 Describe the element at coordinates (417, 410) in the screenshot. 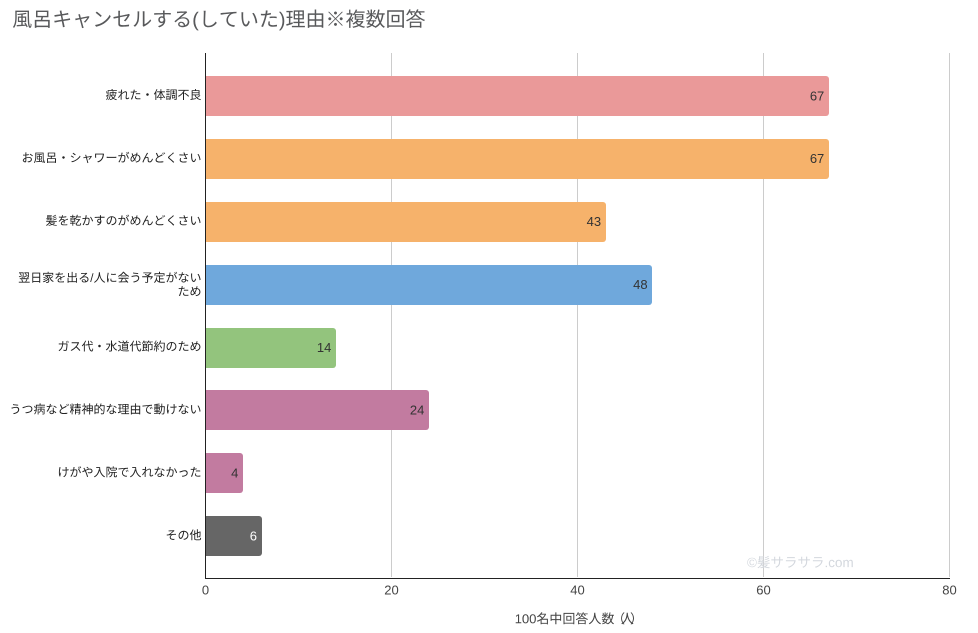

I see `svg-text: 24` at that location.